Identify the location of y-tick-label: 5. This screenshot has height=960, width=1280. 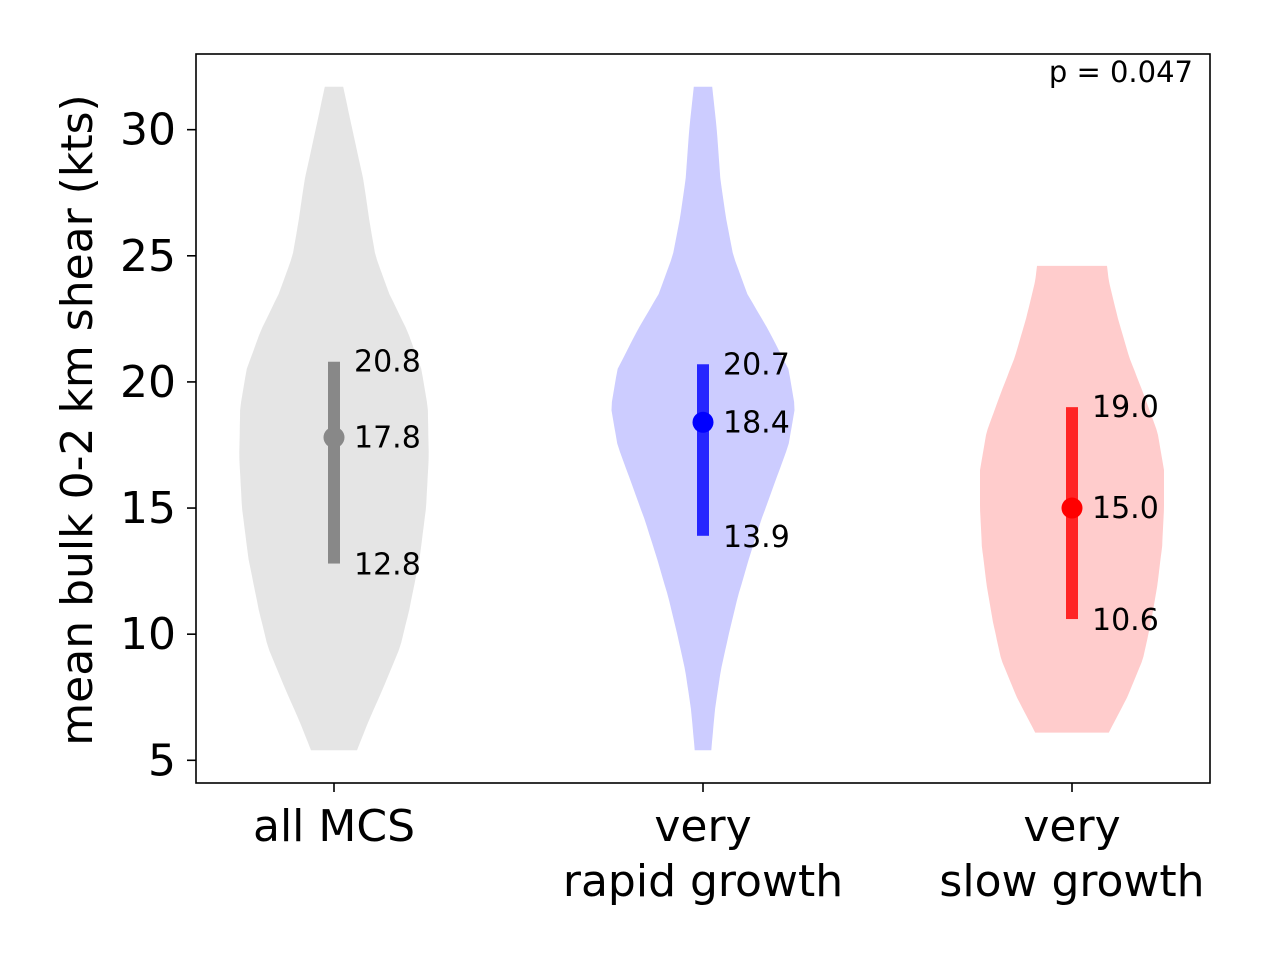
(162, 760).